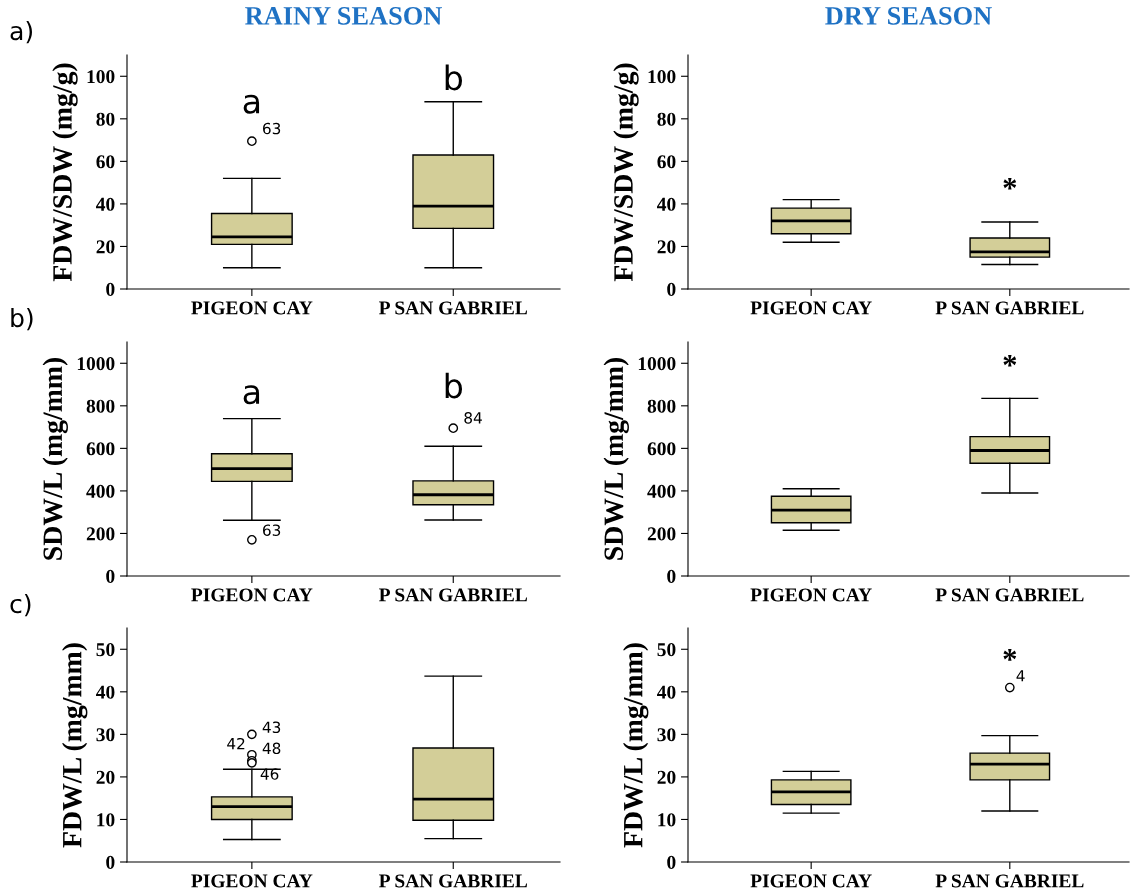 This screenshot has height=894, width=1134. What do you see at coordinates (271, 748) in the screenshot?
I see `annotation: 48` at bounding box center [271, 748].